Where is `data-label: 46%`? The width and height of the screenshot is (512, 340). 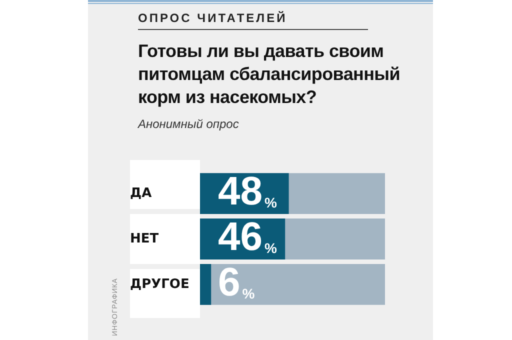
data-label: 46% is located at coordinates (248, 237).